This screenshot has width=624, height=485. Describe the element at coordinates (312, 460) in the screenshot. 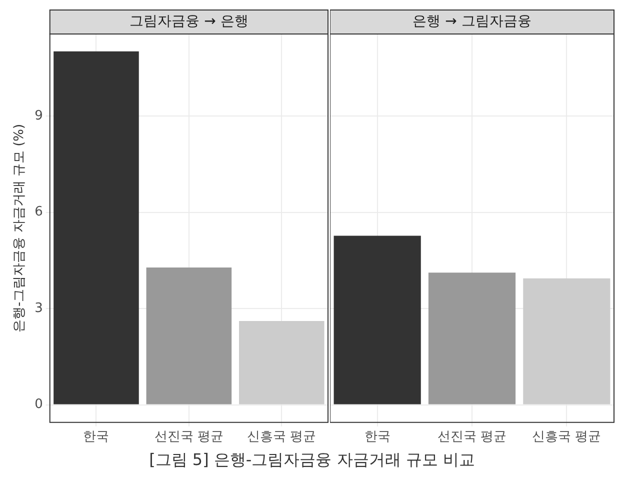

I see `text: [그림 5] 은행-그림자금융 자금거래 규모 비교` at that location.